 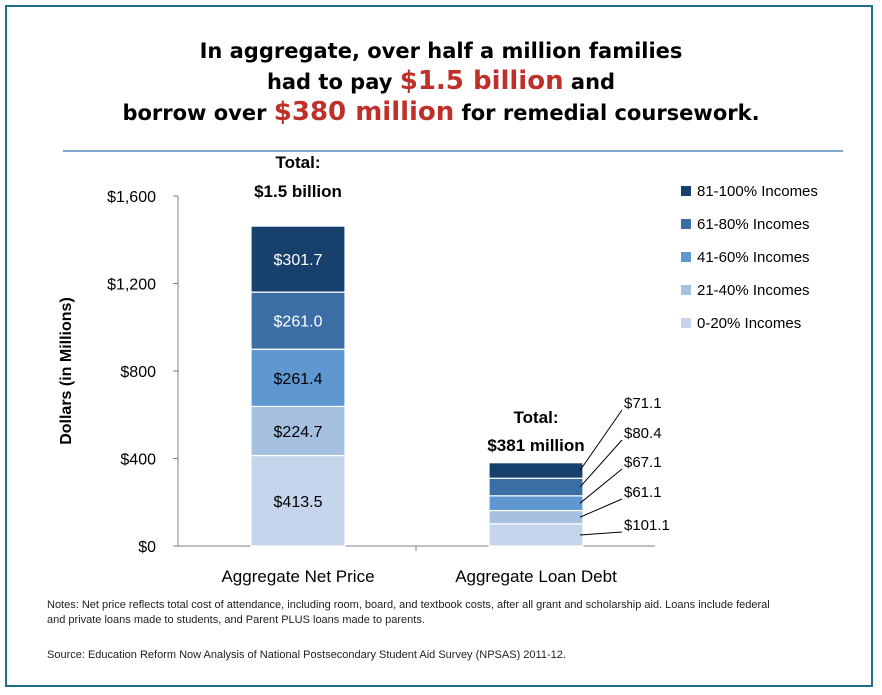 I want to click on data-label: $301.7, so click(x=298, y=260).